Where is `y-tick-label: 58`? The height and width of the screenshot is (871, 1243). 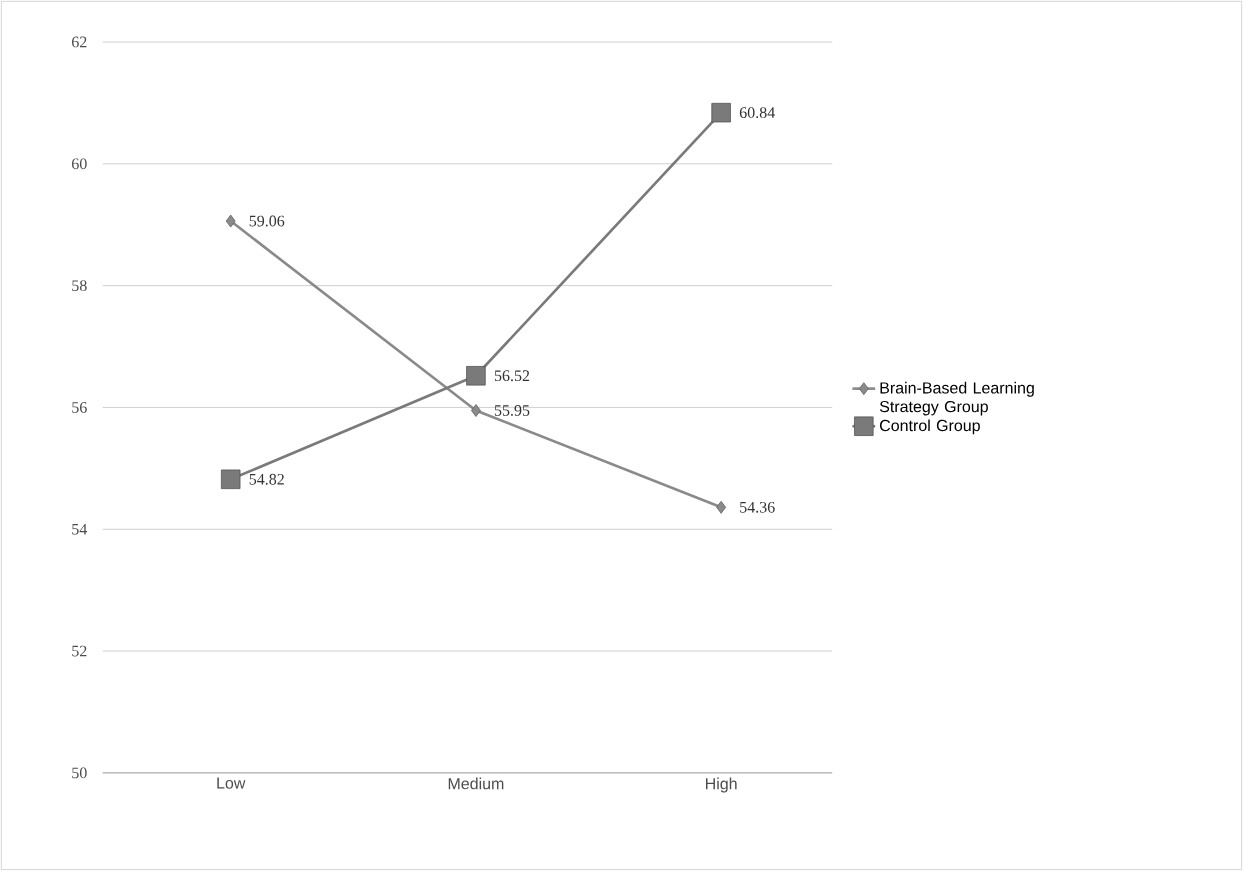
y-tick-label: 58 is located at coordinates (79, 286).